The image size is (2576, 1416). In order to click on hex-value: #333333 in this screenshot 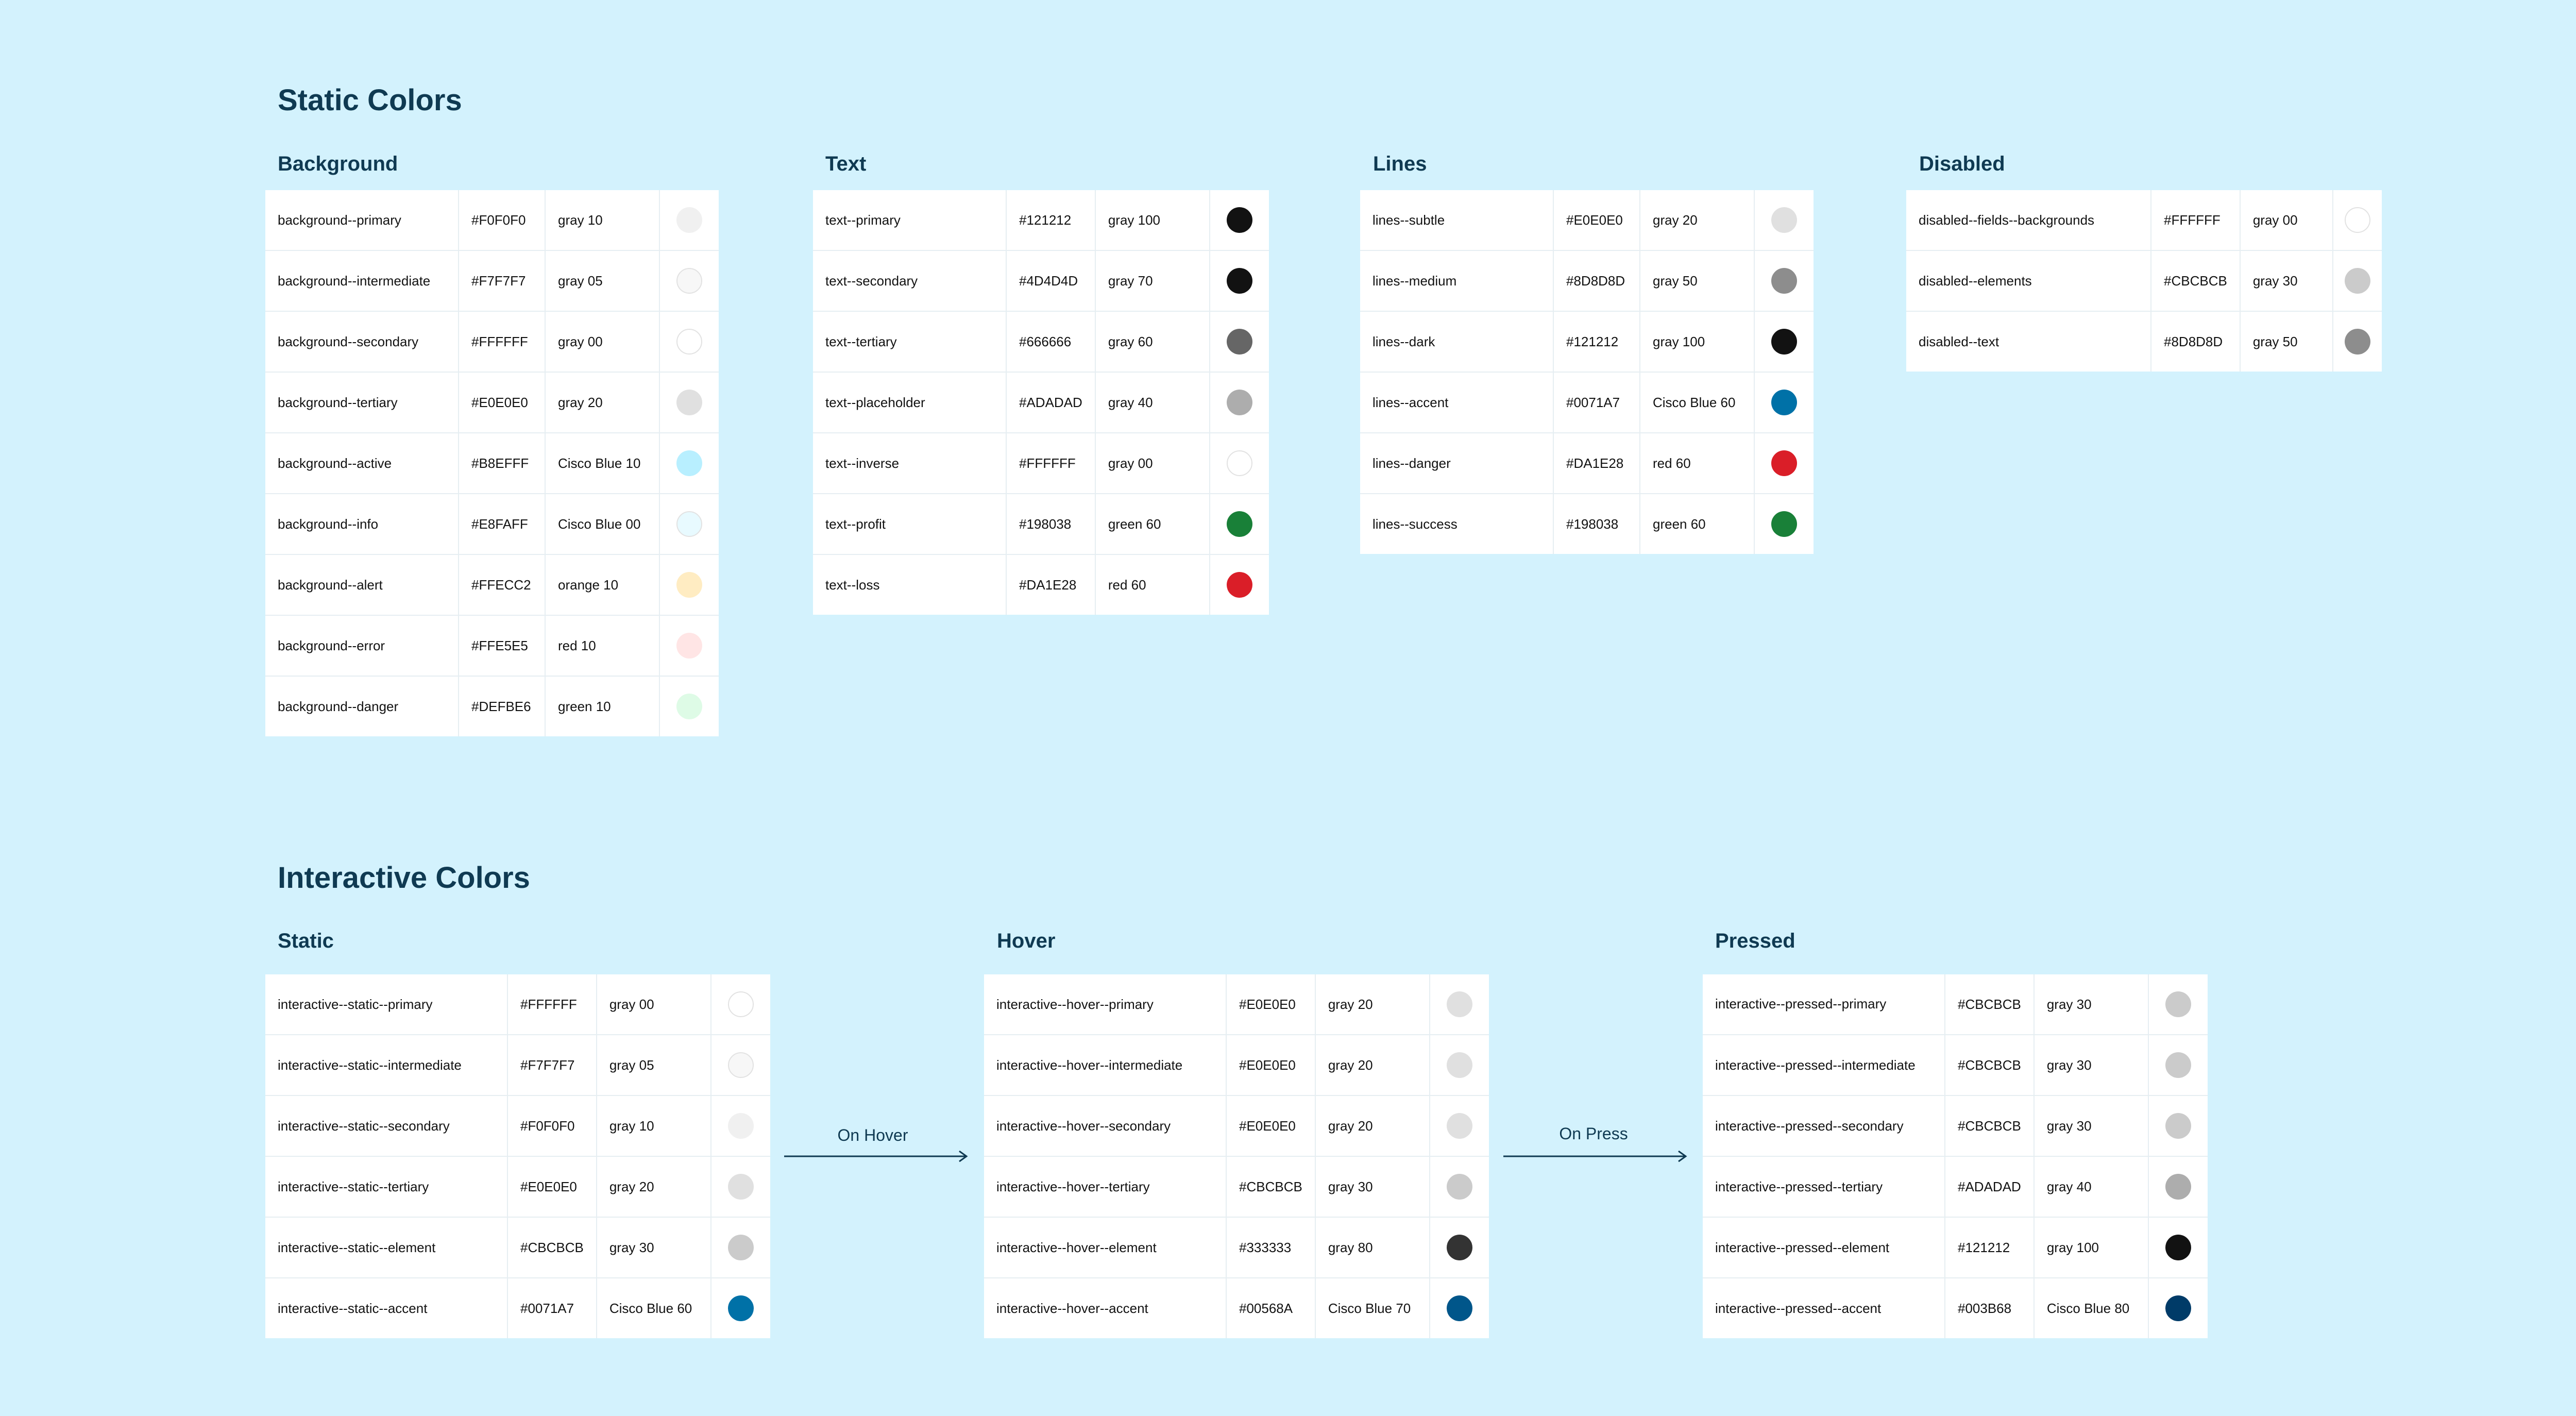, I will do `click(1271, 1247)`.